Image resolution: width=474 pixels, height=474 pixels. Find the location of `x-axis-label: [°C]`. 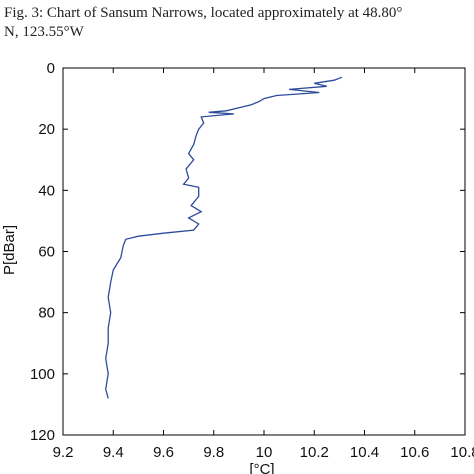

x-axis-label: [°C] is located at coordinates (261, 467).